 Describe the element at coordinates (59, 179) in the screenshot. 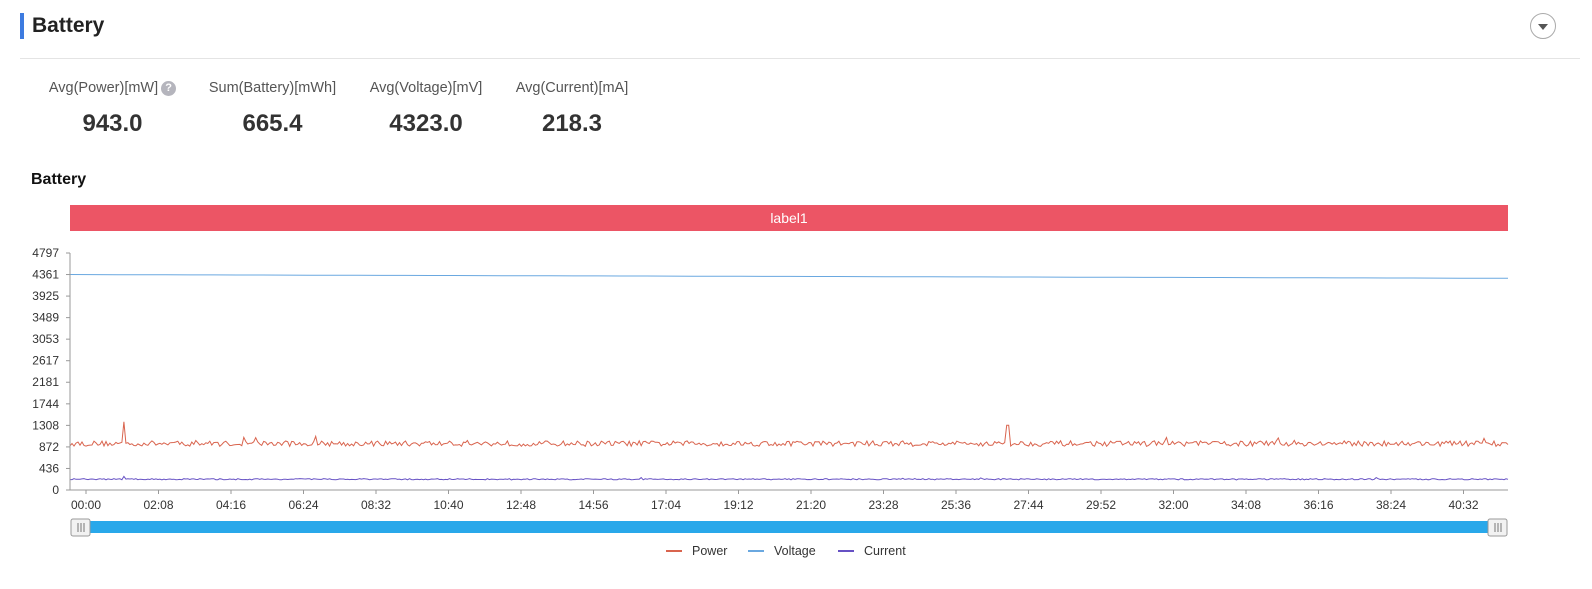

I see `chart-title: Battery` at that location.